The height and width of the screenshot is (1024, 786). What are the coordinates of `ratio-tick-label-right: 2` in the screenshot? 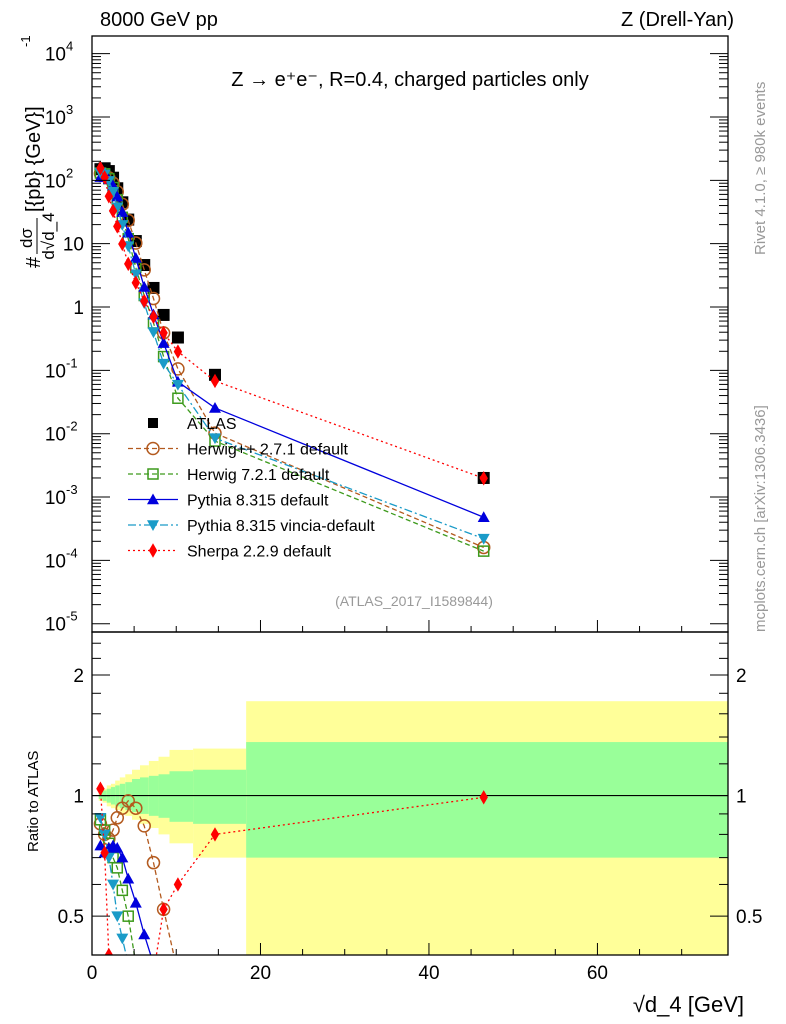 It's located at (741, 676).